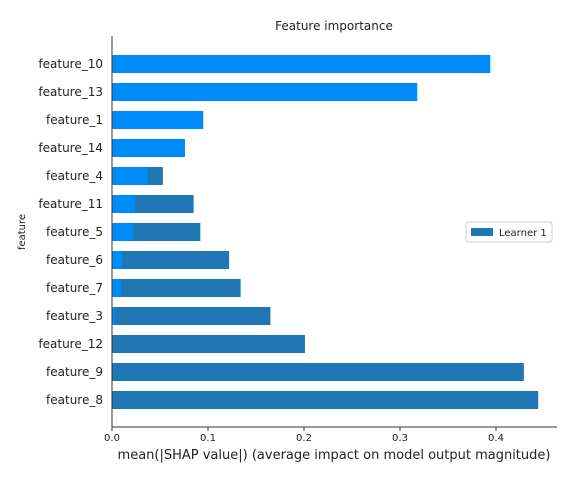 The width and height of the screenshot is (576, 482). What do you see at coordinates (70, 148) in the screenshot?
I see `y-tick-label: feature_14` at bounding box center [70, 148].